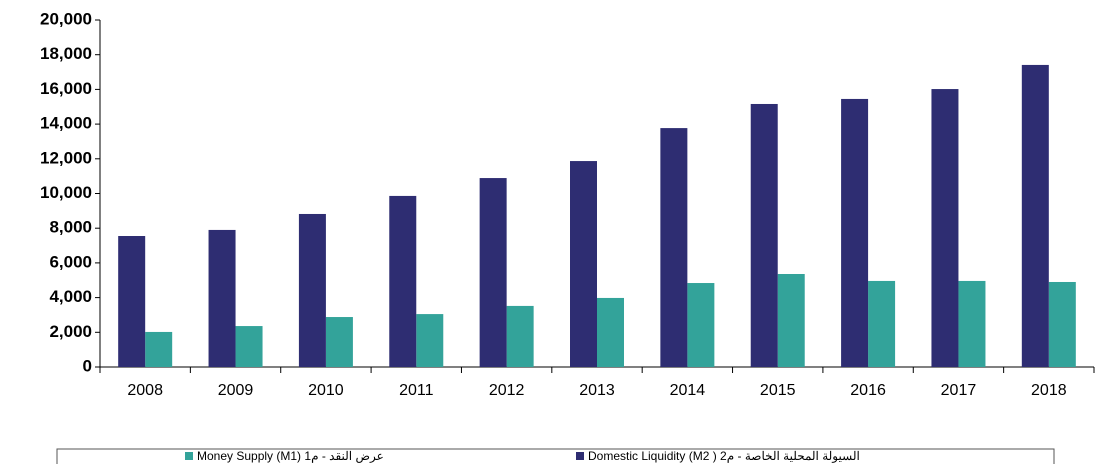 The height and width of the screenshot is (464, 1096). I want to click on y-tick-label: 2,000, so click(70, 331).